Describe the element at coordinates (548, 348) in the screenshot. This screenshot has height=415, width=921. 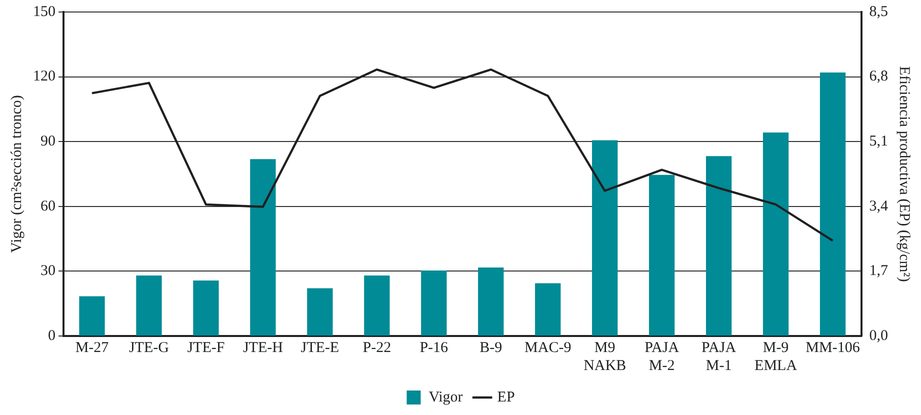
I see `x-tick-label: MAC-9` at that location.